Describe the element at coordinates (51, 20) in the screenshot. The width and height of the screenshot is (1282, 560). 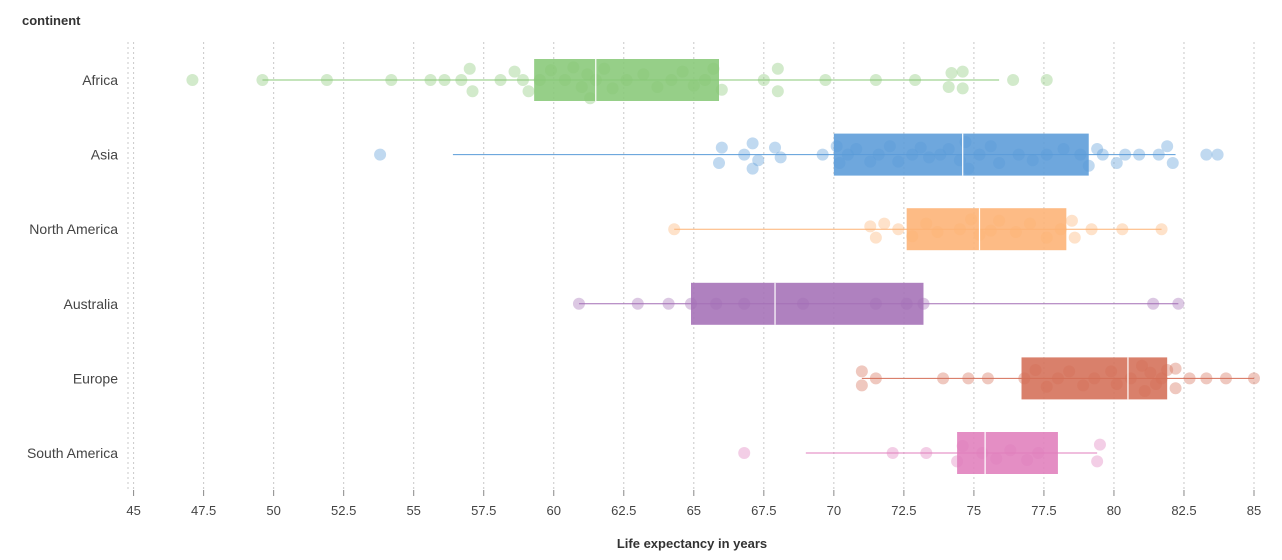
I see `y-axis-title: continent` at that location.